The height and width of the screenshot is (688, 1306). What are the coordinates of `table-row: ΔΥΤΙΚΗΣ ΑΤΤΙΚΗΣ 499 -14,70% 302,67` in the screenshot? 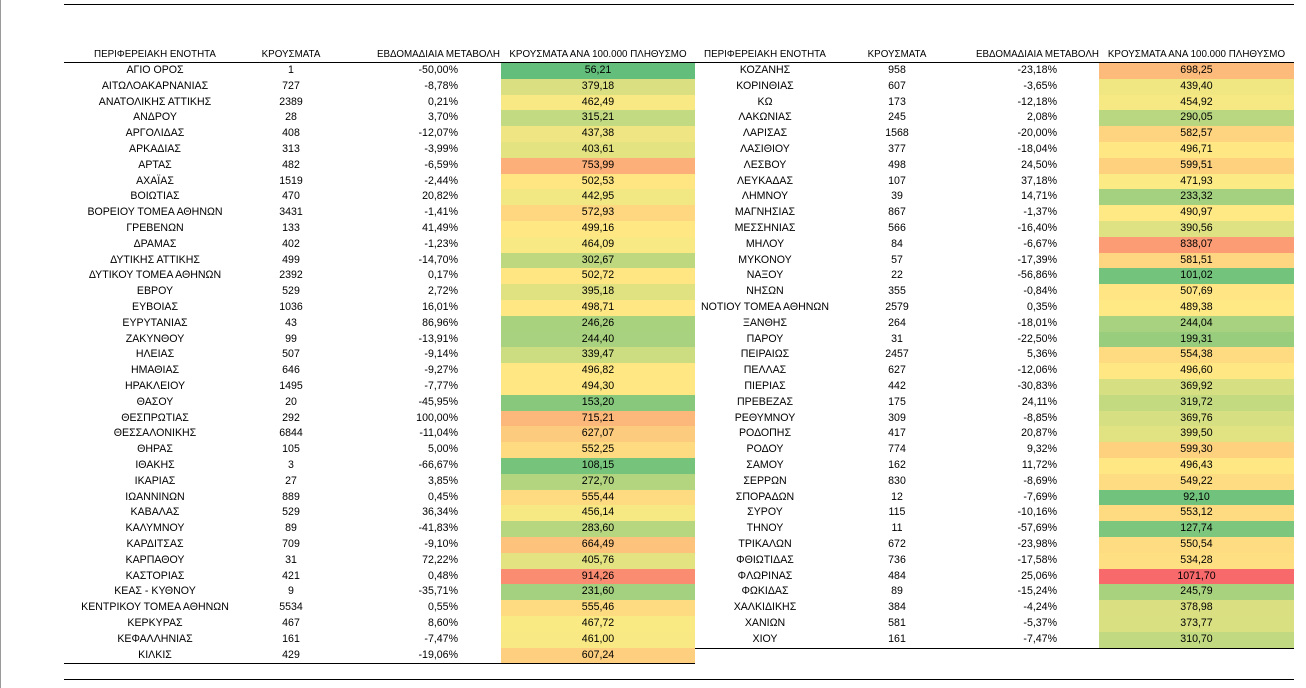 It's located at (679, 260).